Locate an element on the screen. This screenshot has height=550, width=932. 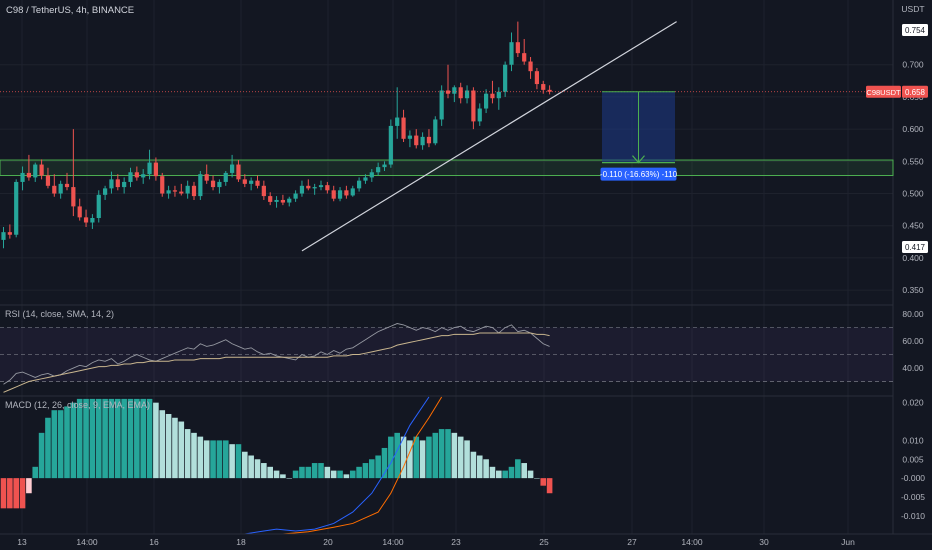
rsi-line is located at coordinates (276, 354).